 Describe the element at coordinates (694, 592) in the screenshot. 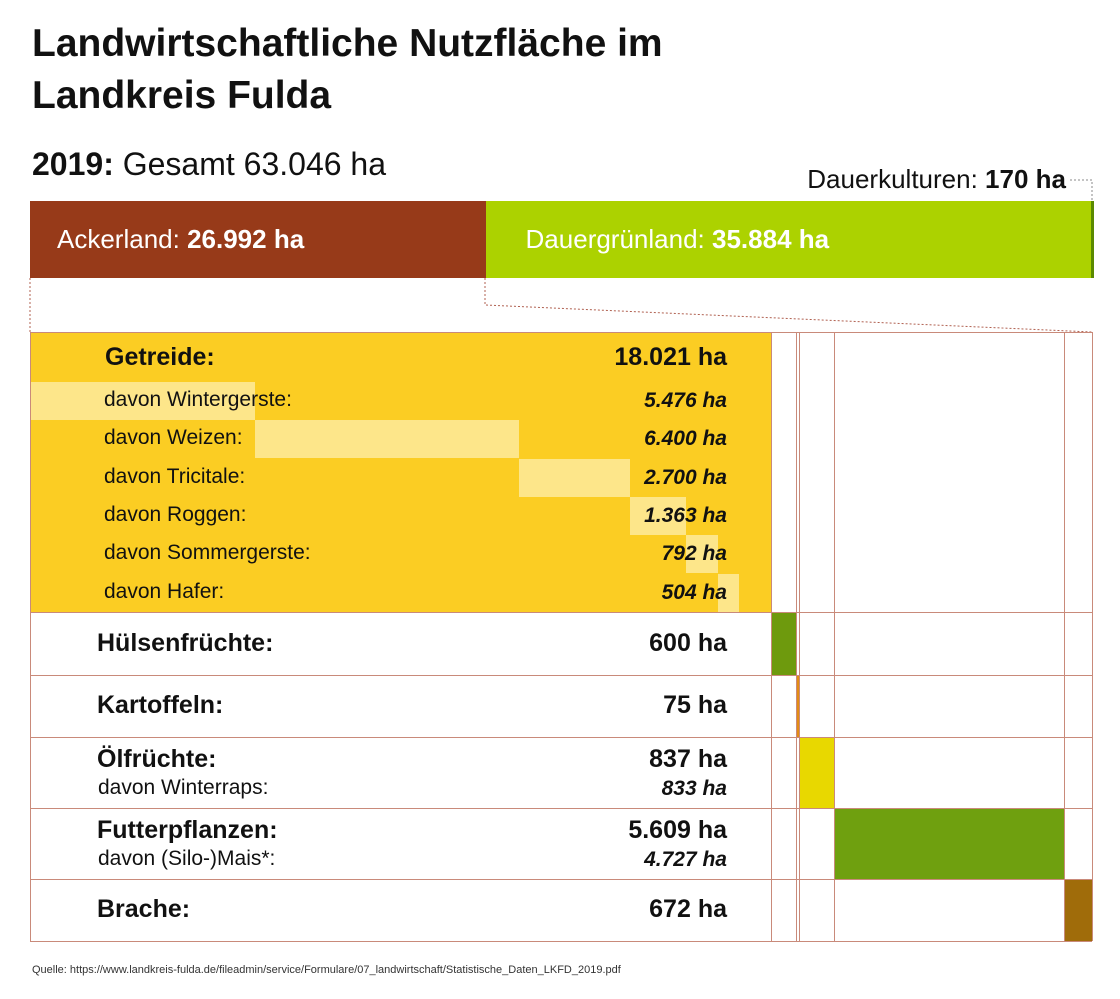

I see `part-value: 504 ha` at that location.